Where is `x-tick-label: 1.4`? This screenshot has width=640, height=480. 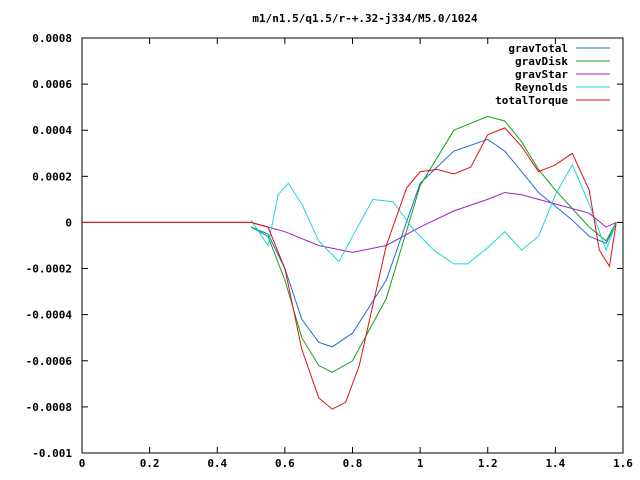 x-tick-label: 1.4 is located at coordinates (555, 463).